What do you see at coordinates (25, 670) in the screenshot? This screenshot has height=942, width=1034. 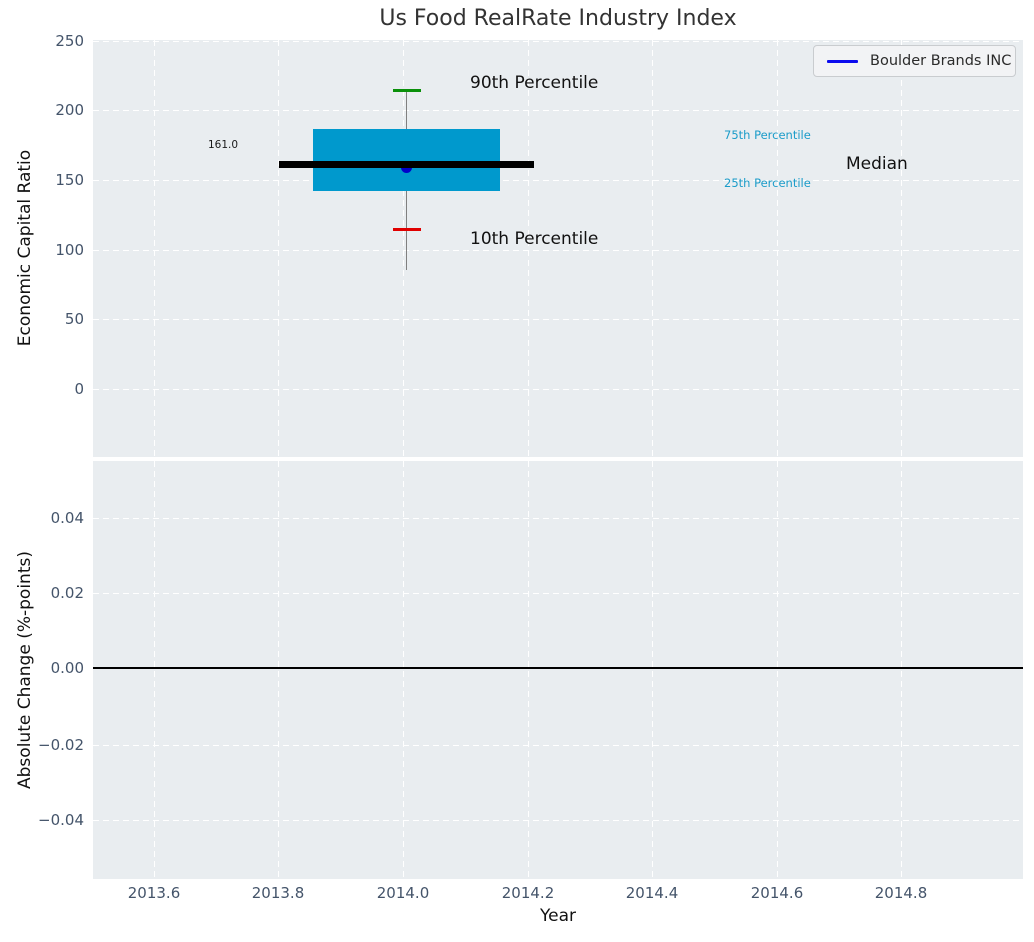 I see `y-axis-label-bottom: Absolute Change (%-points)` at bounding box center [25, 670].